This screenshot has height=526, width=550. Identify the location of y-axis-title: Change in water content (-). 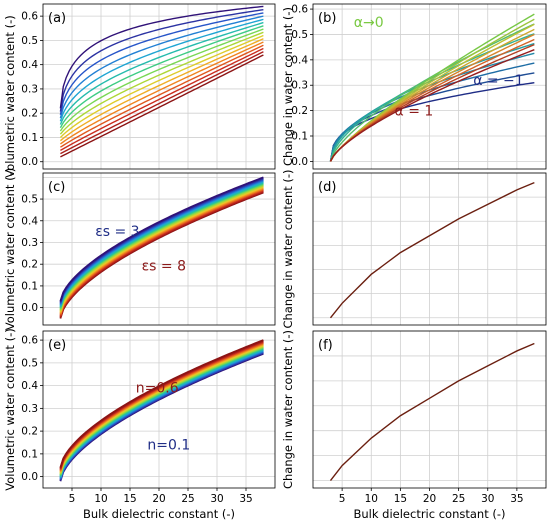
(288, 86).